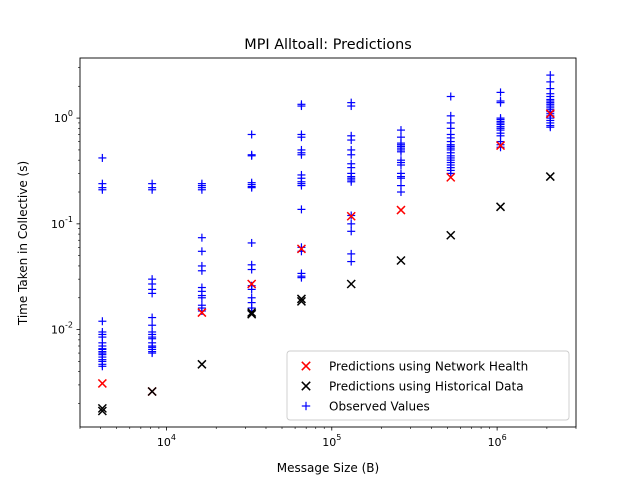 This screenshot has width=640, height=480. Describe the element at coordinates (428, 367) in the screenshot. I see `legend-label: Predictions using Network Health` at that location.